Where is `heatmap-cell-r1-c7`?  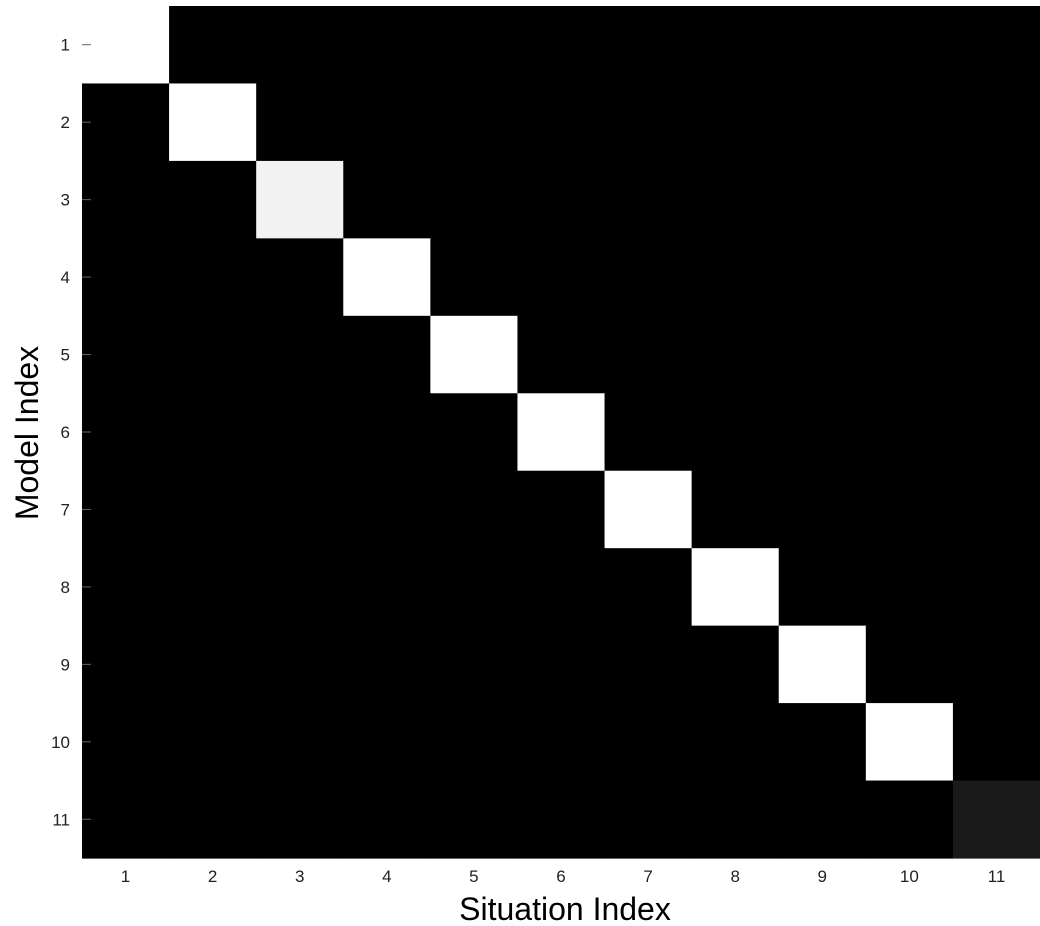
heatmap-cell-r1-c7 is located at coordinates (648, 45).